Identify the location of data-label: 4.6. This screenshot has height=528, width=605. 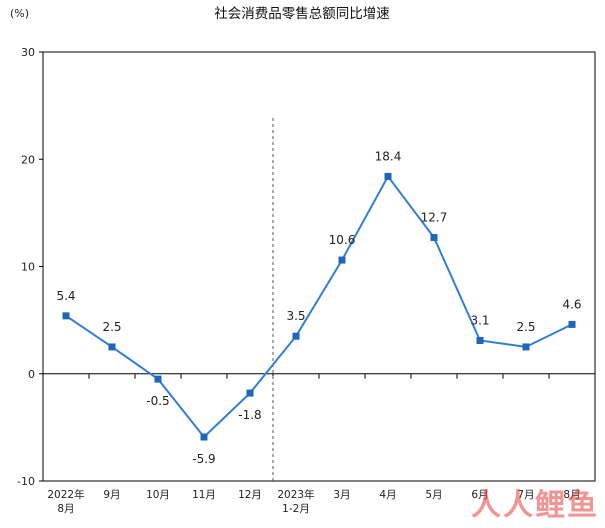
(571, 304).